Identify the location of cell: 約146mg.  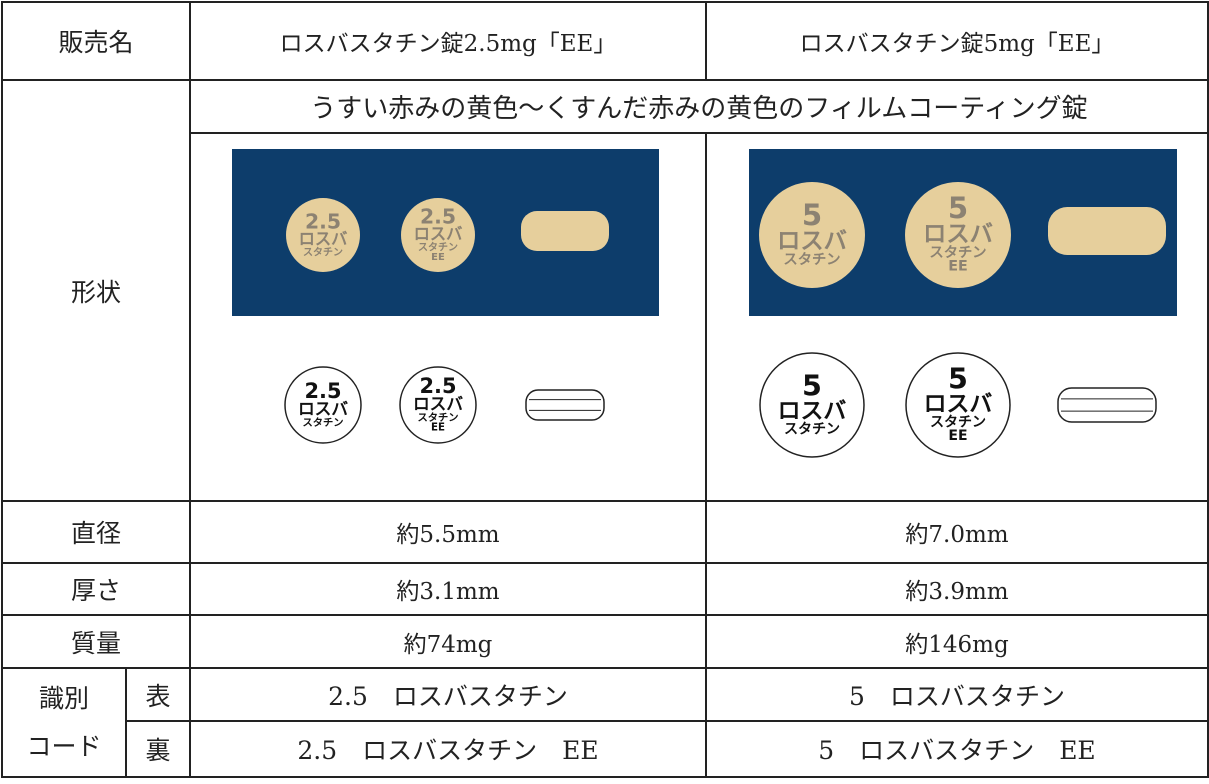
(956, 641).